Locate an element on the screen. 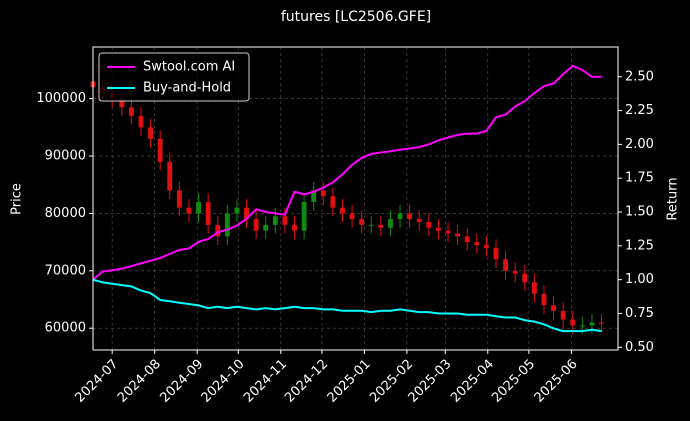 The height and width of the screenshot is (421, 690). y2-tick-label: 0.75 is located at coordinates (639, 313).